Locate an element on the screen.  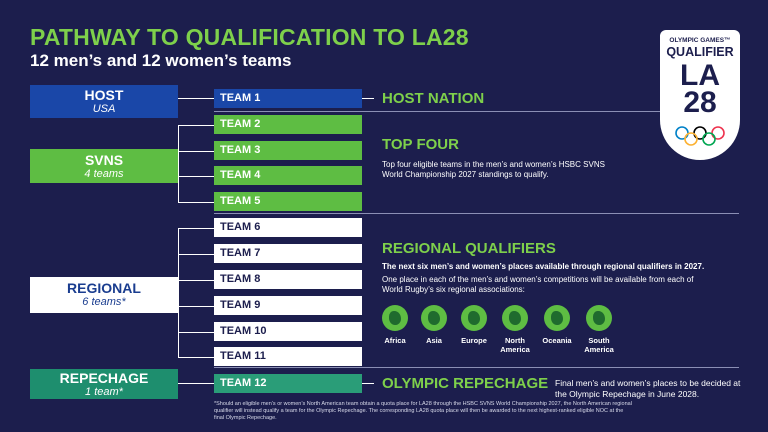
region-south-america-label: South America is located at coordinates (599, 345).